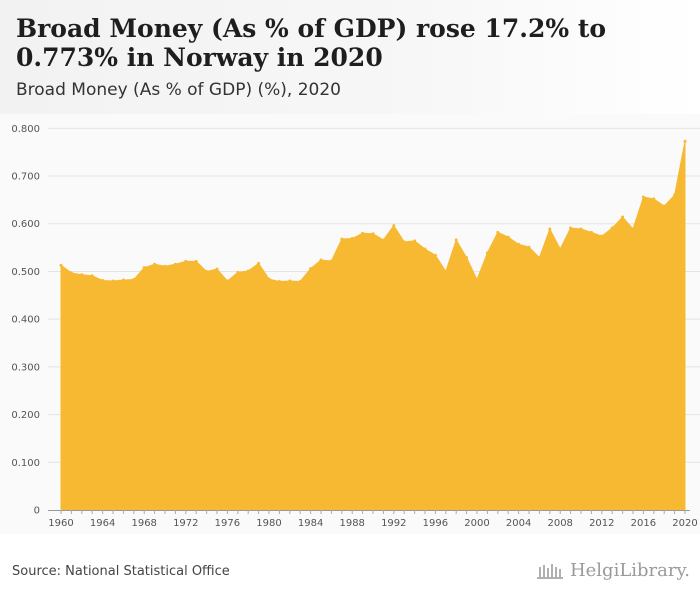 The height and width of the screenshot is (596, 700). I want to click on x-tick-label: 1976, so click(227, 523).